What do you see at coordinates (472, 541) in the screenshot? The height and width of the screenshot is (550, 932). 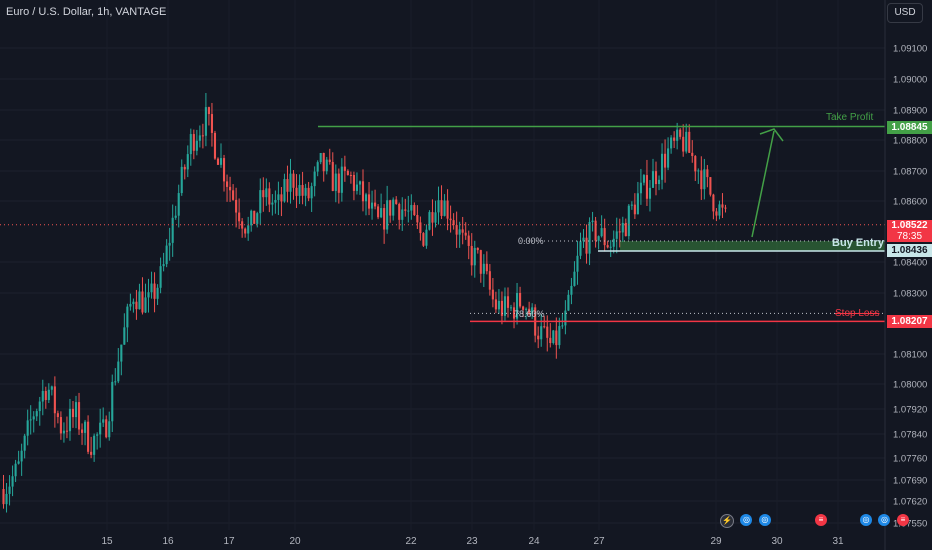 I see `time-axis: 15 16 17 20 22 23 24 27 29 30 31` at bounding box center [472, 541].